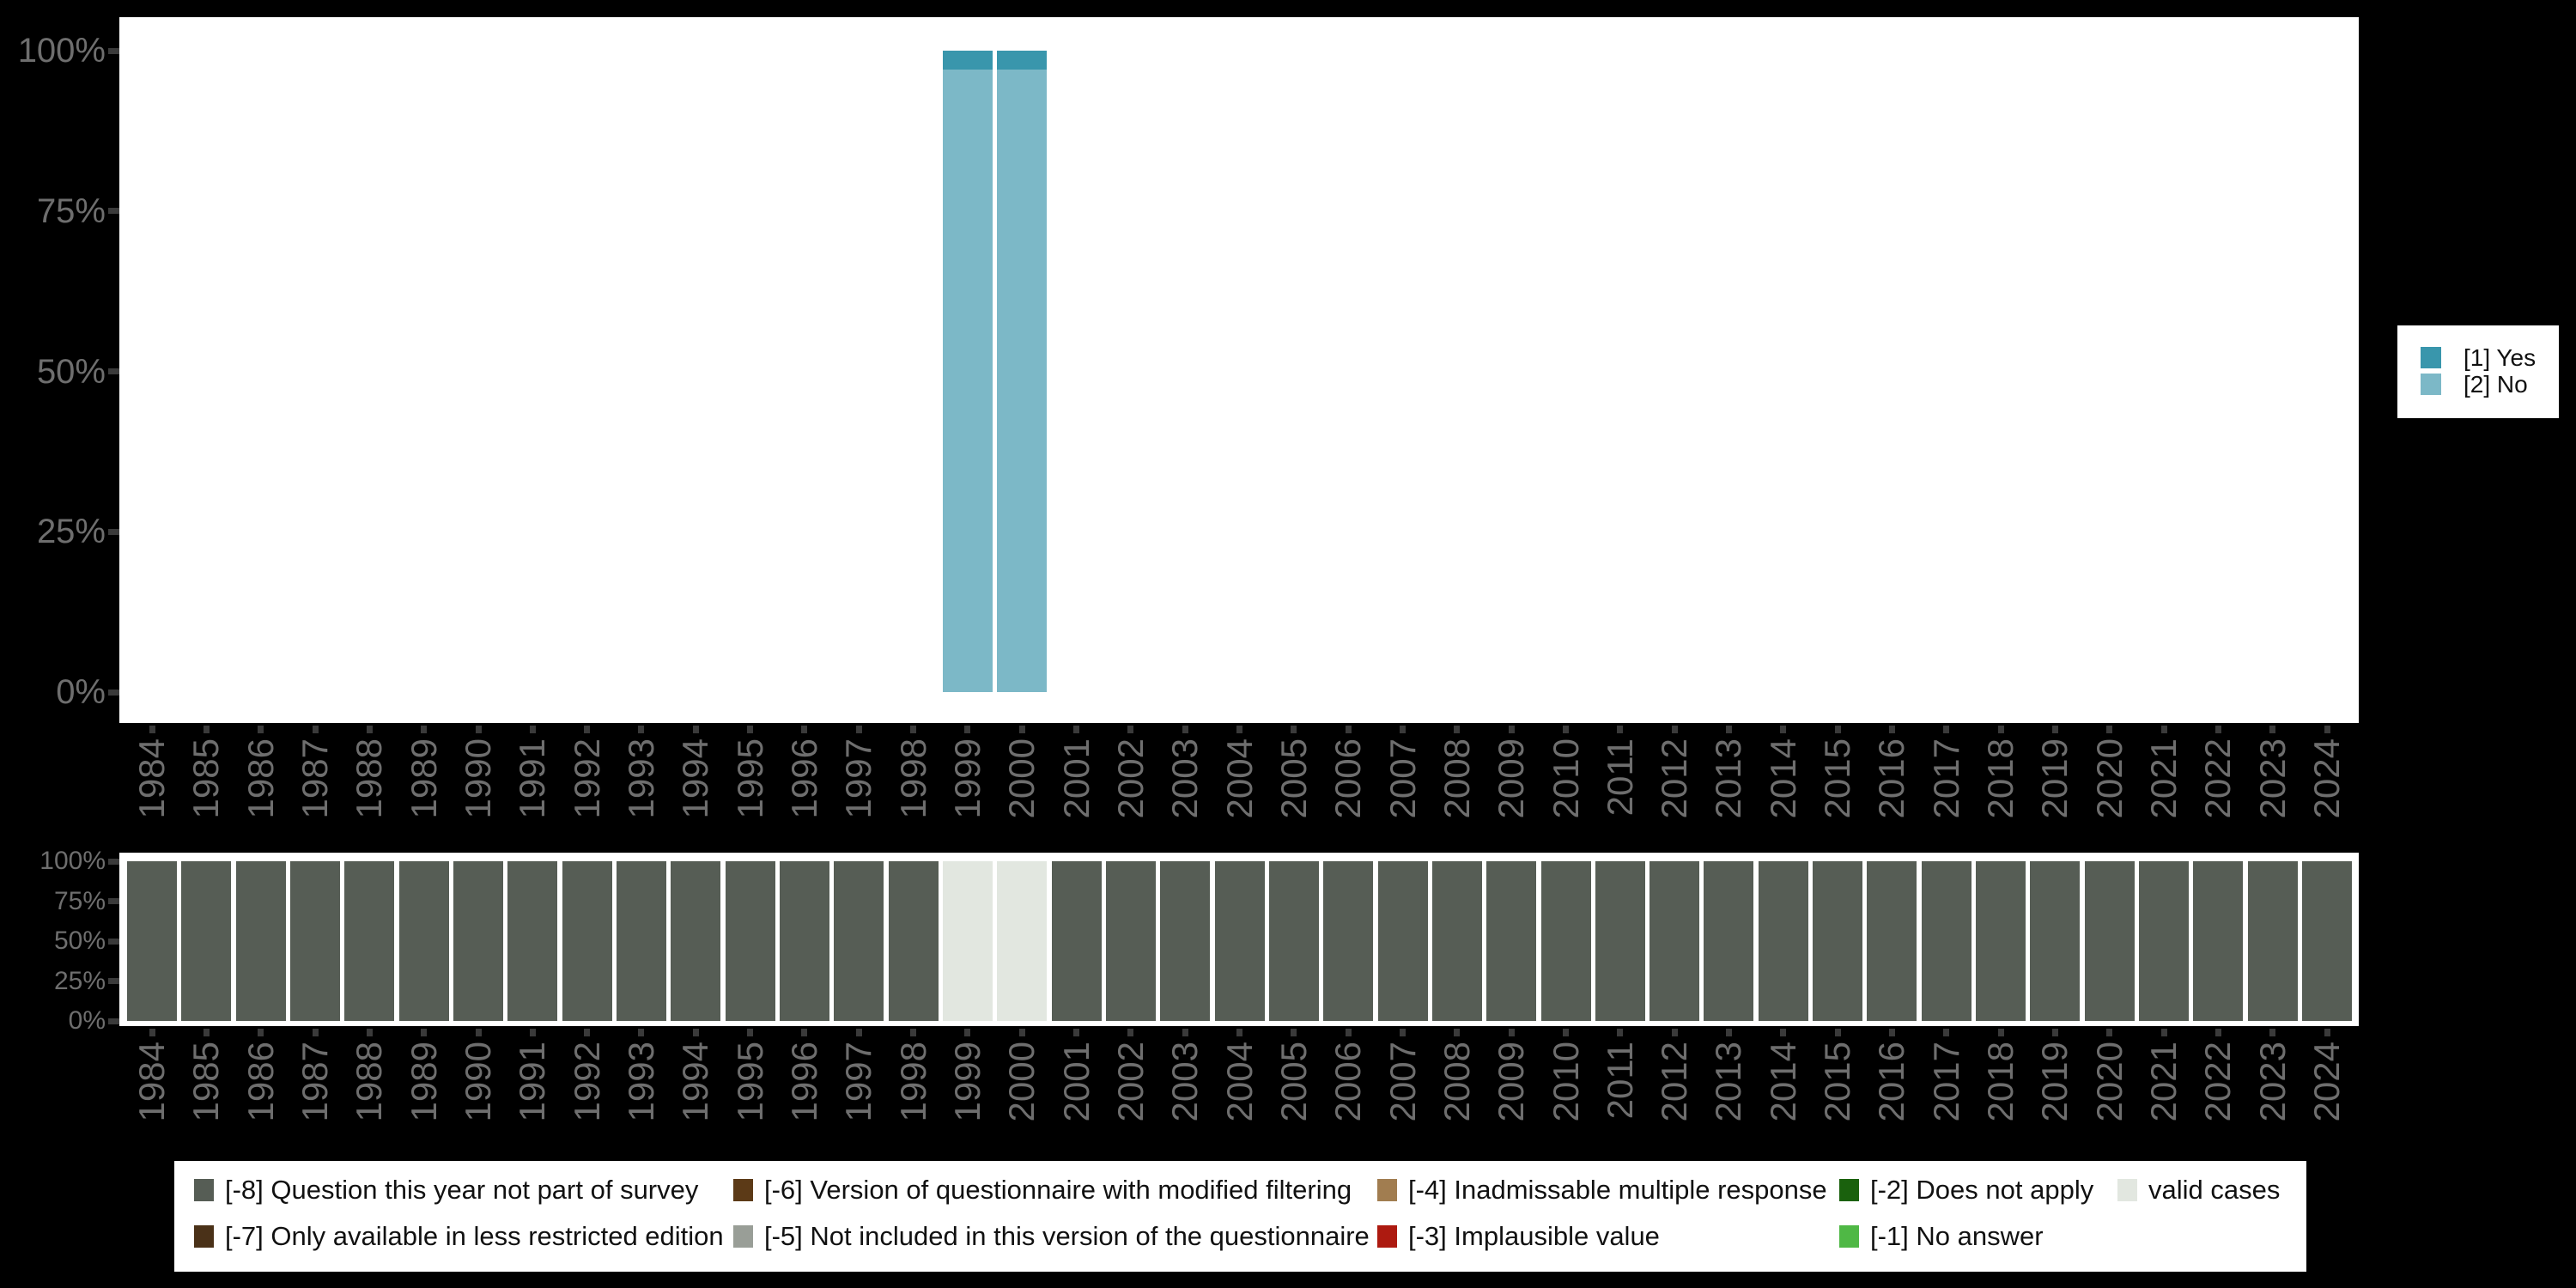 Image resolution: width=2576 pixels, height=1288 pixels. Describe the element at coordinates (695, 779) in the screenshot. I see `x-tick-label-year: 1994` at that location.